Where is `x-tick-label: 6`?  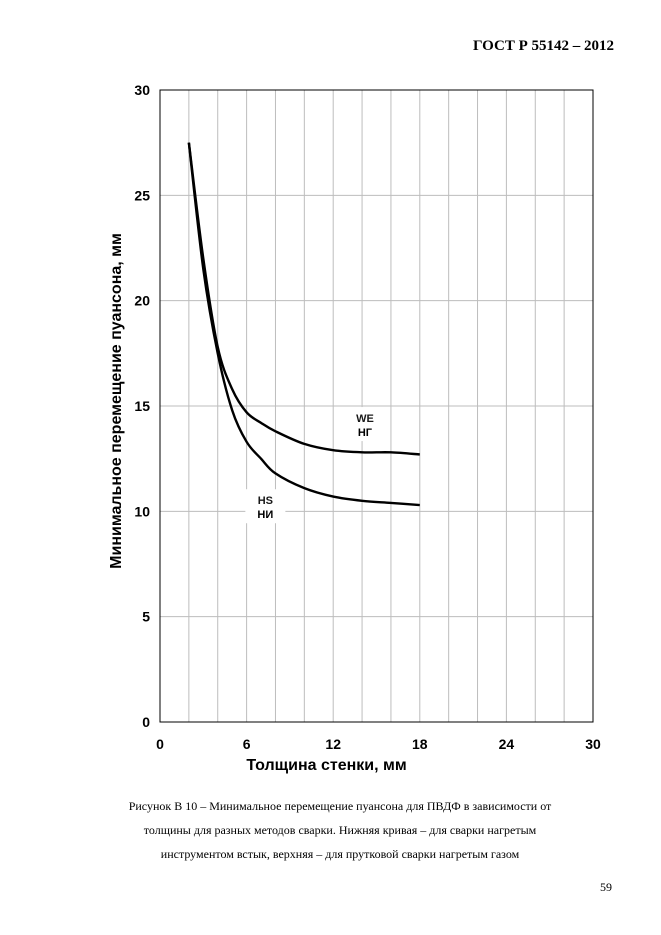 x-tick-label: 6 is located at coordinates (247, 744).